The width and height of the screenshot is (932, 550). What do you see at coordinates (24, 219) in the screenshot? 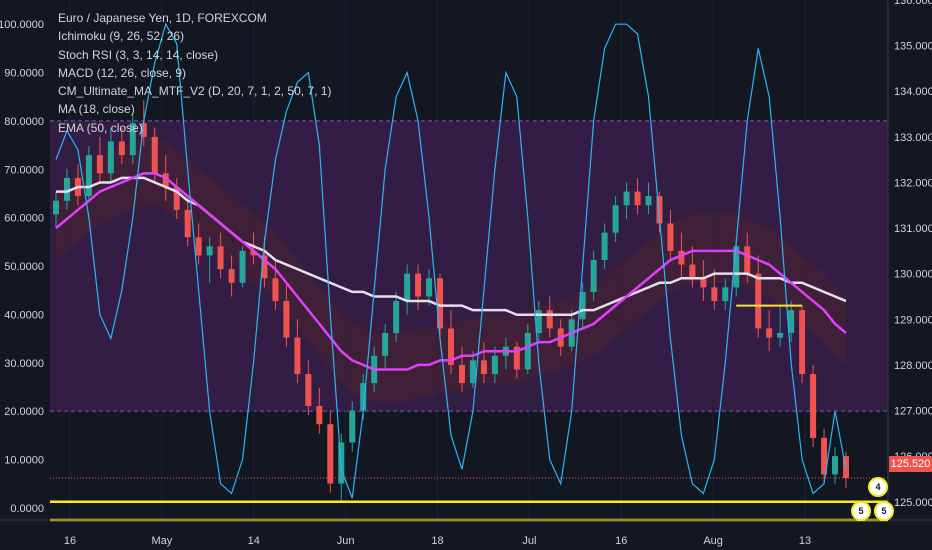
I see `stoch-tick-label: 60.0000` at bounding box center [24, 219].